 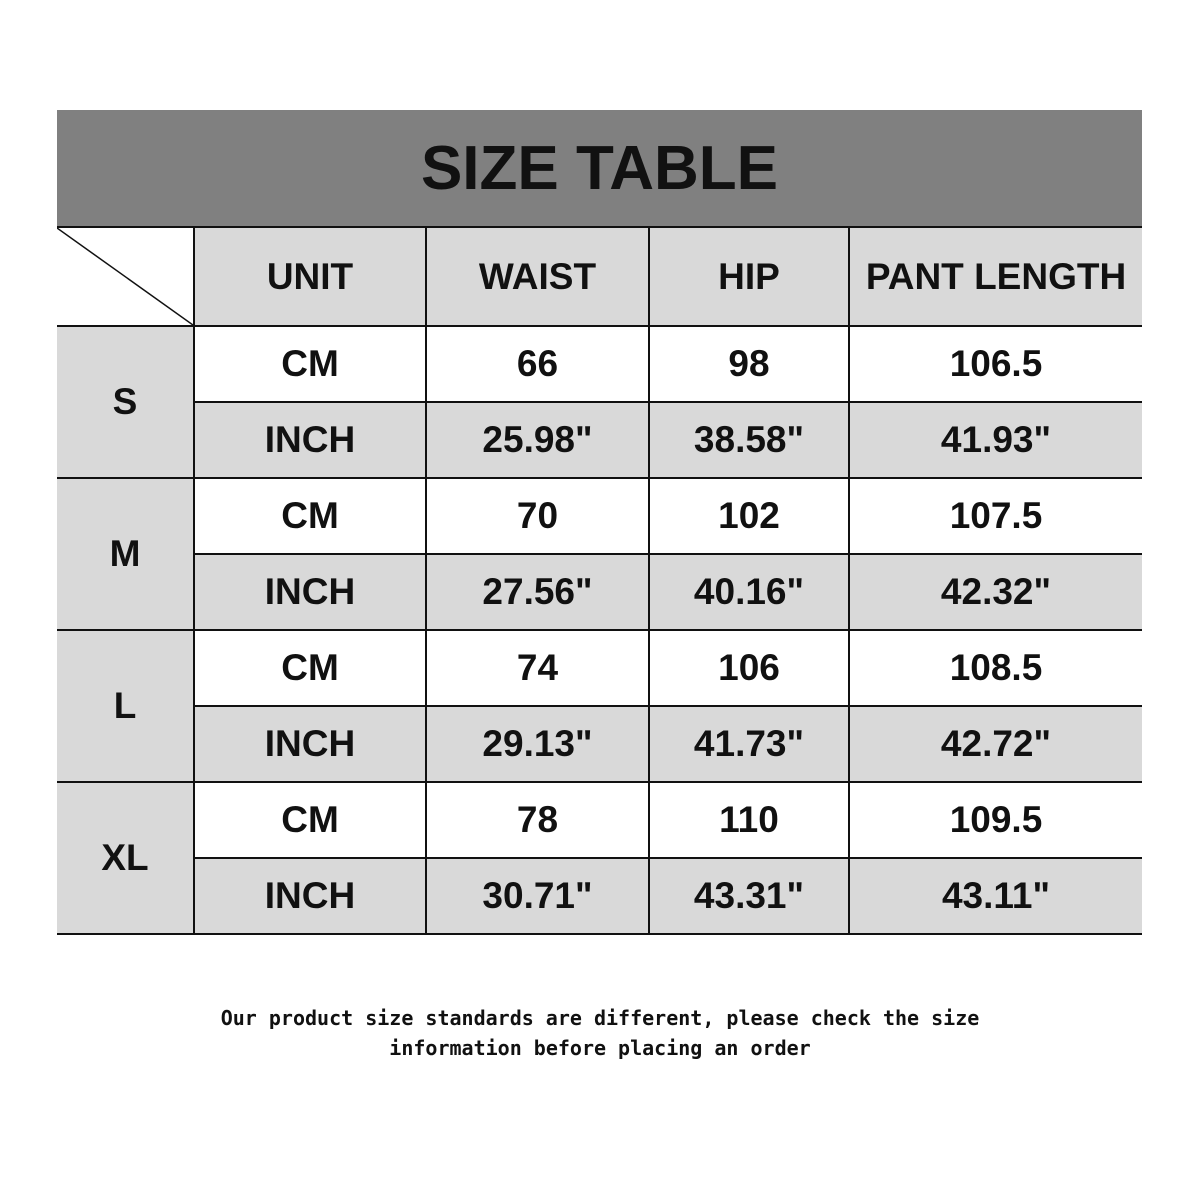 What do you see at coordinates (599, 168) in the screenshot?
I see `size-table-title: SIZE TABLE` at bounding box center [599, 168].